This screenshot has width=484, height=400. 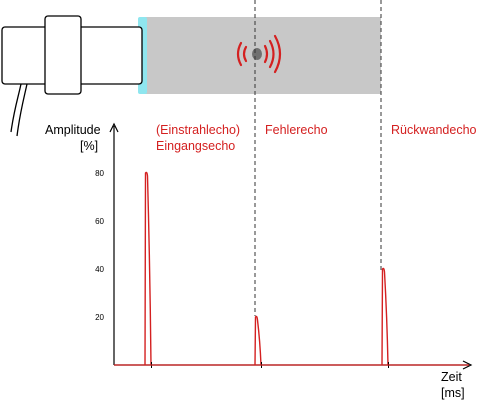 I want to click on label-entry-echo-line1: (Einstrahlecho), so click(x=198, y=130).